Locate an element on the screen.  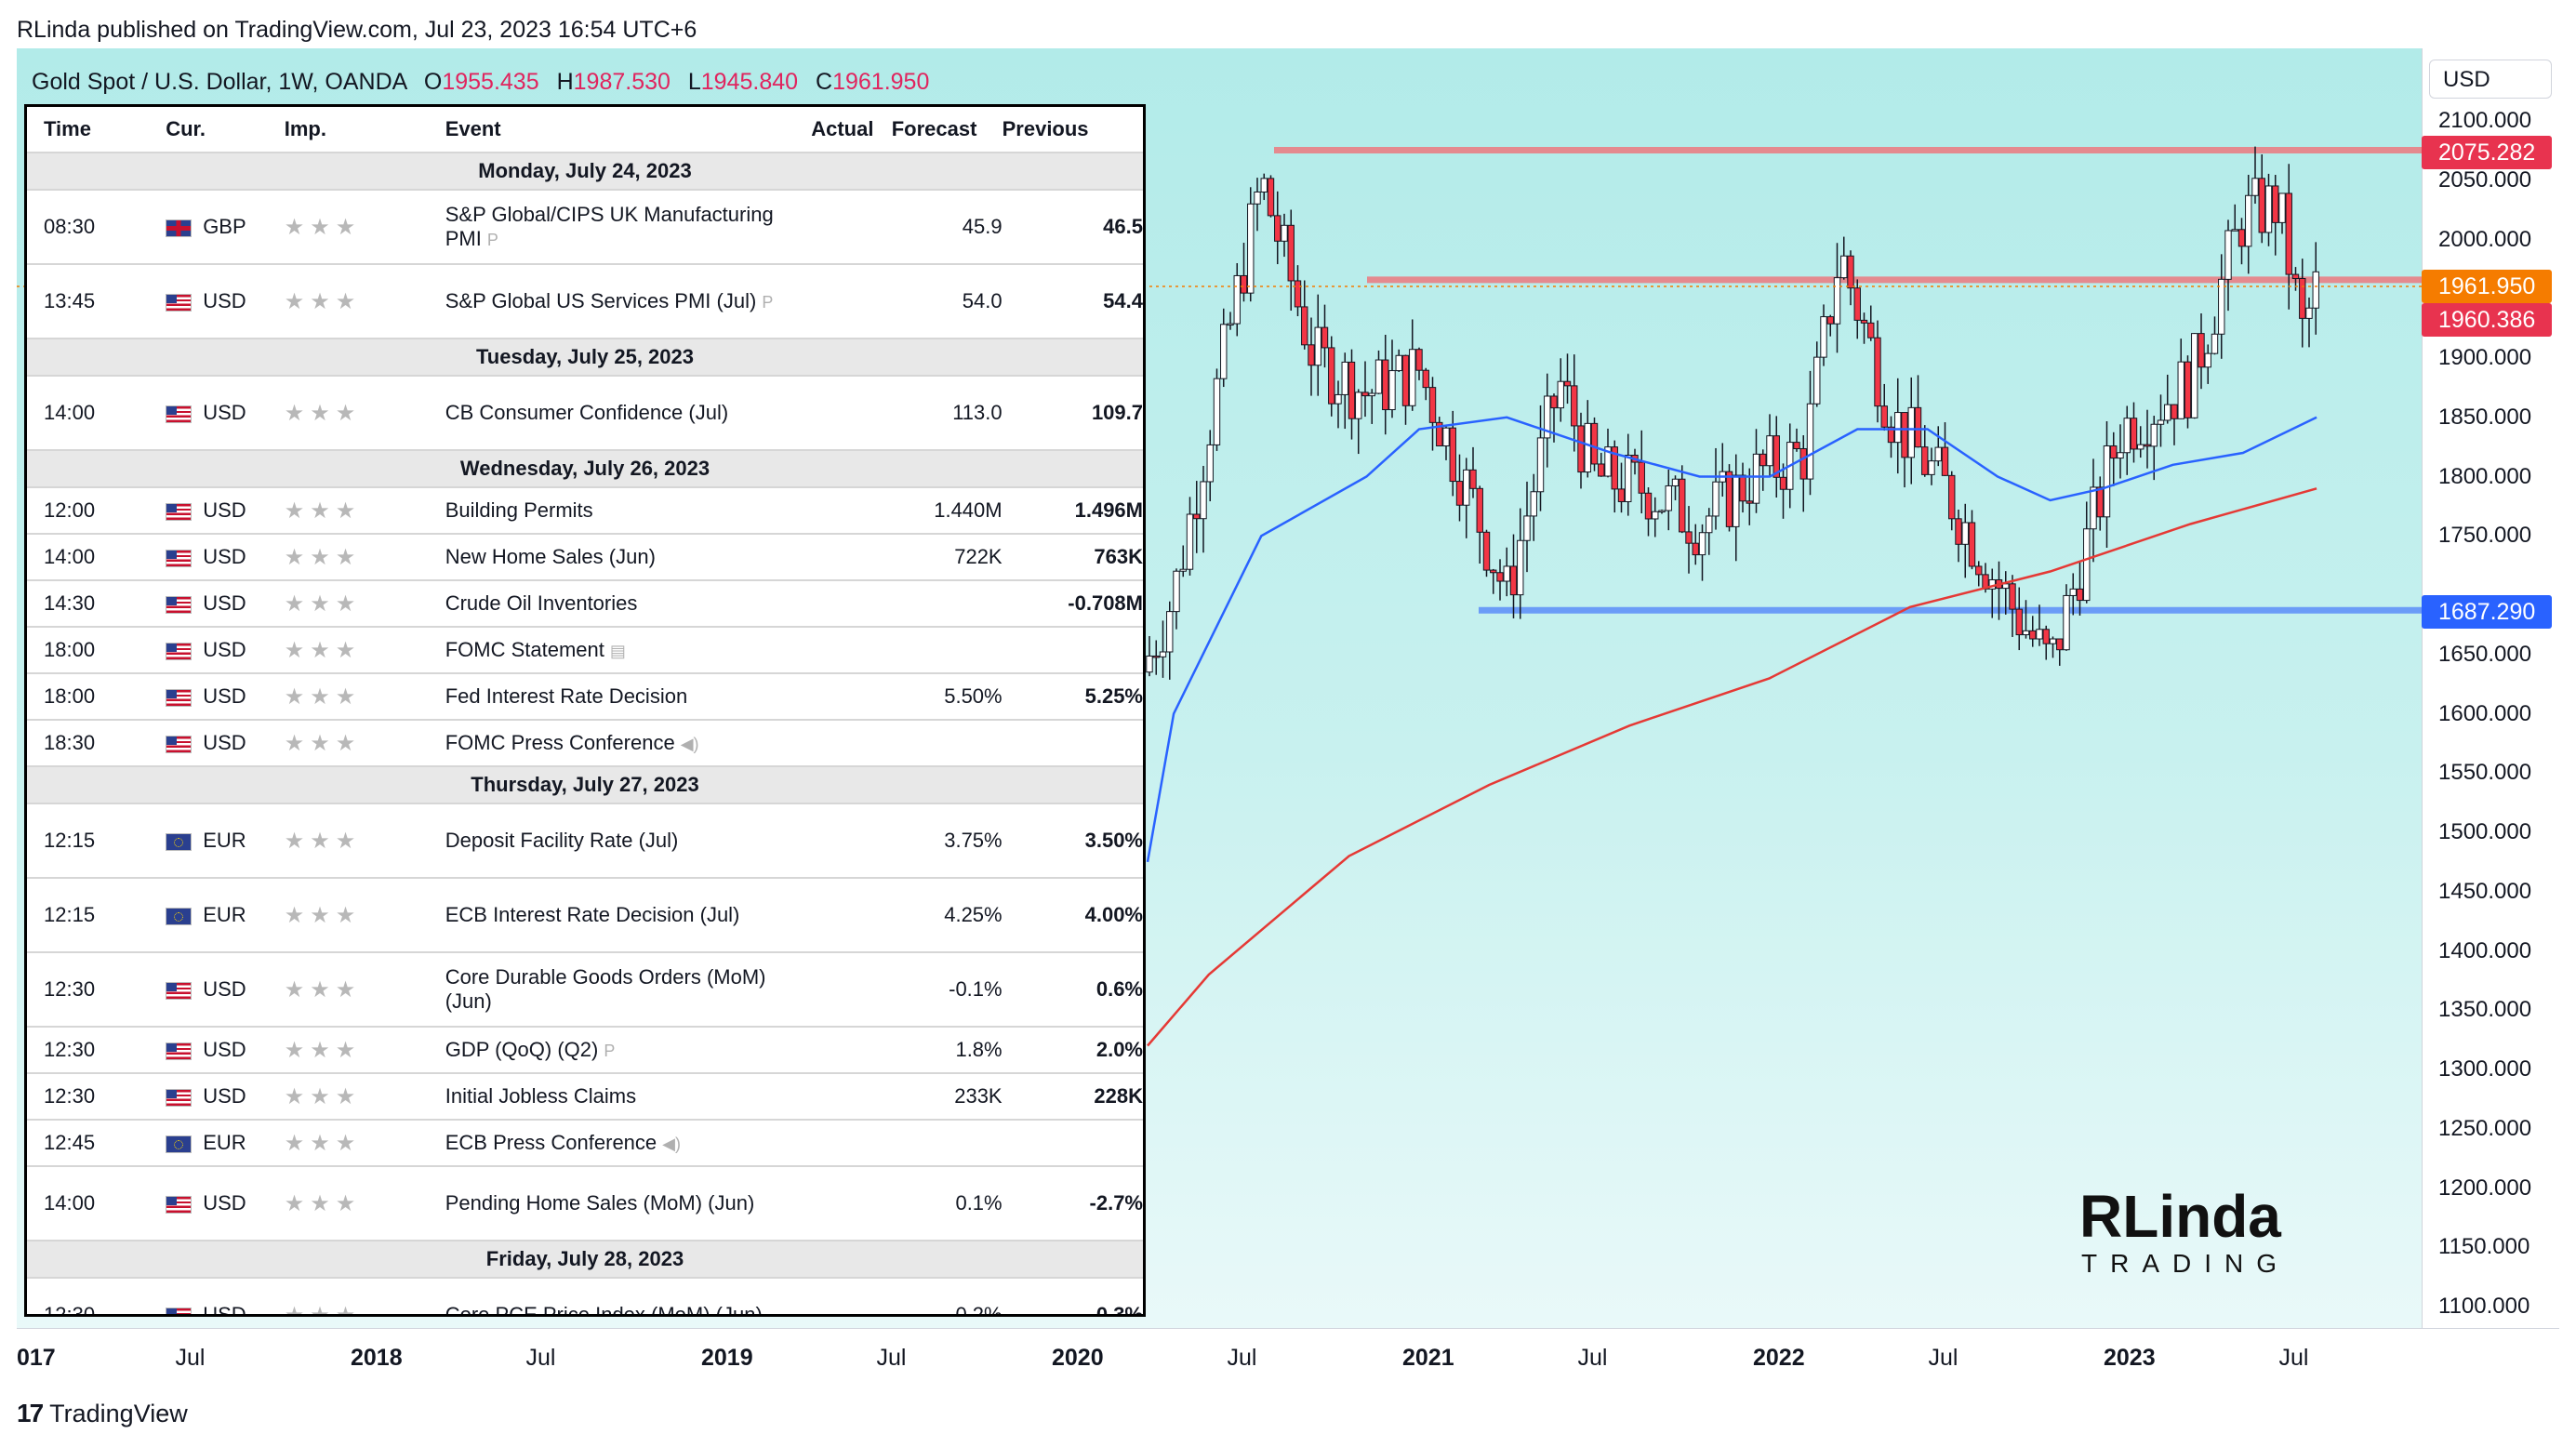
header-forecast: Forecast is located at coordinates (934, 128).